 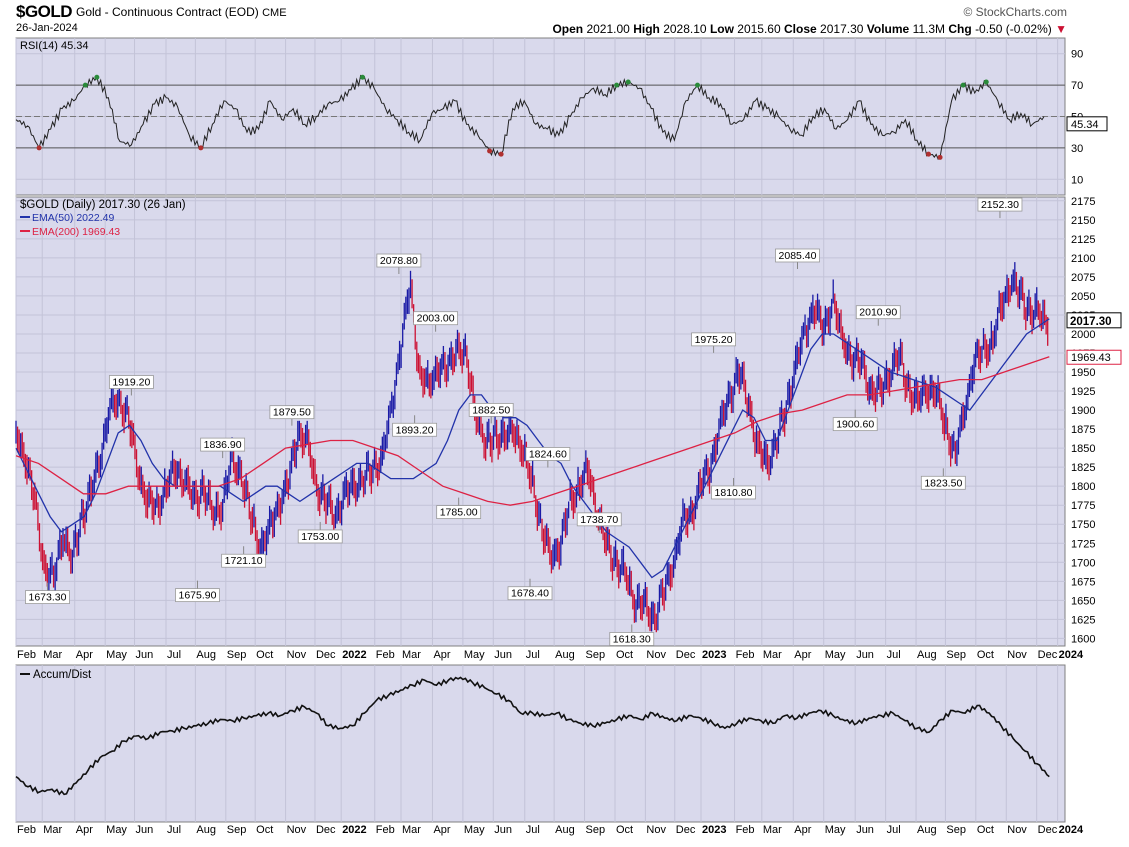 I want to click on price-annotation-label: 1836.90, so click(x=223, y=445).